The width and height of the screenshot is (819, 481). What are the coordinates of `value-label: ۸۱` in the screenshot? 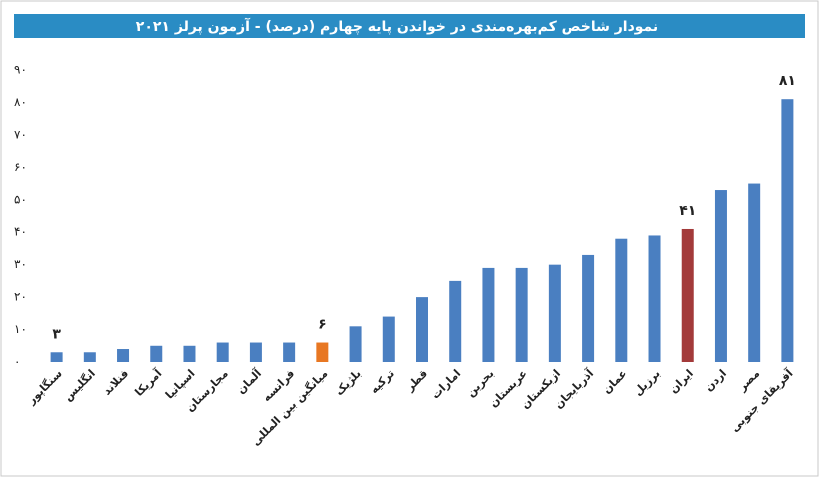 It's located at (787, 81).